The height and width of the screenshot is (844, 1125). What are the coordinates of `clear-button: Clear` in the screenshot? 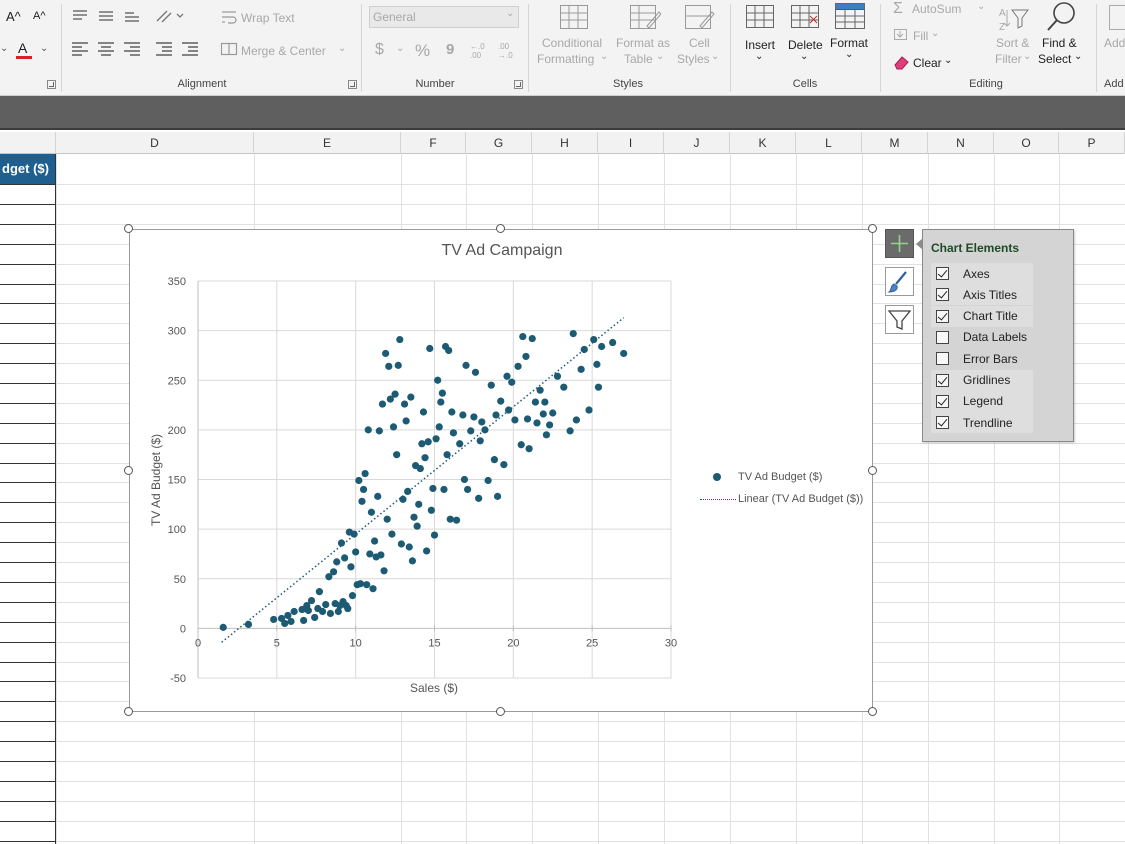 It's located at (927, 63).